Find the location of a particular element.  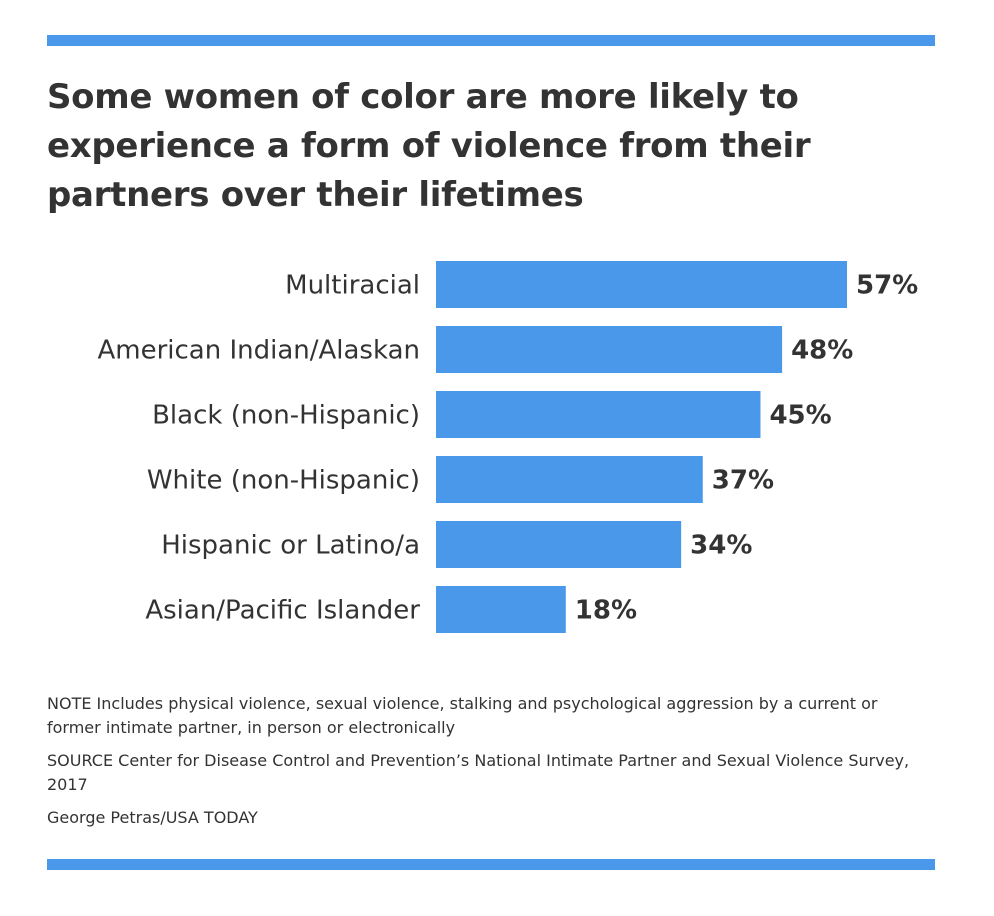

value-label: 37% is located at coordinates (743, 481).